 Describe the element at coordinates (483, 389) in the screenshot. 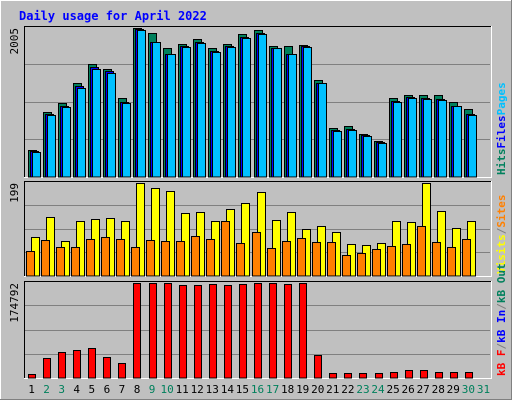

I see `x-tick-label-day-31: 31` at that location.